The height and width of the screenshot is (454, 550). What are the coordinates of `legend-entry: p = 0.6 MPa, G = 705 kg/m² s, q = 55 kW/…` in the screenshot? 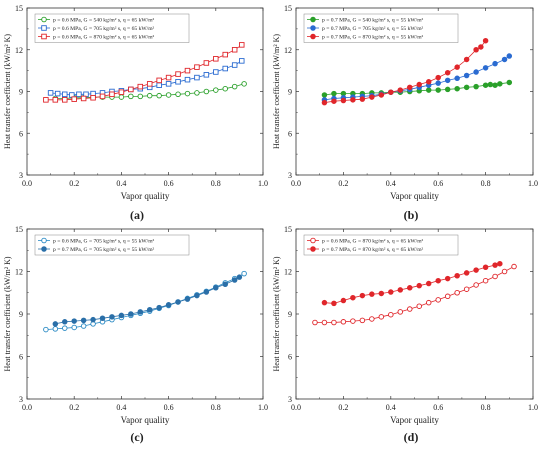 It's located at (104, 242).